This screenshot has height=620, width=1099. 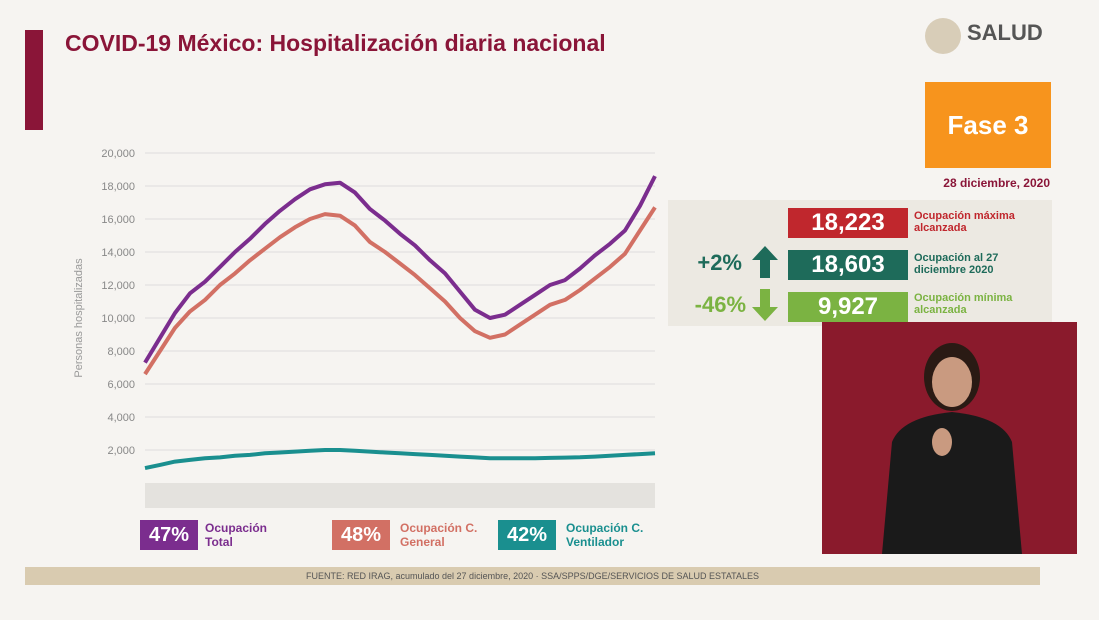 I want to click on stat-change: +2%, so click(x=719, y=262).